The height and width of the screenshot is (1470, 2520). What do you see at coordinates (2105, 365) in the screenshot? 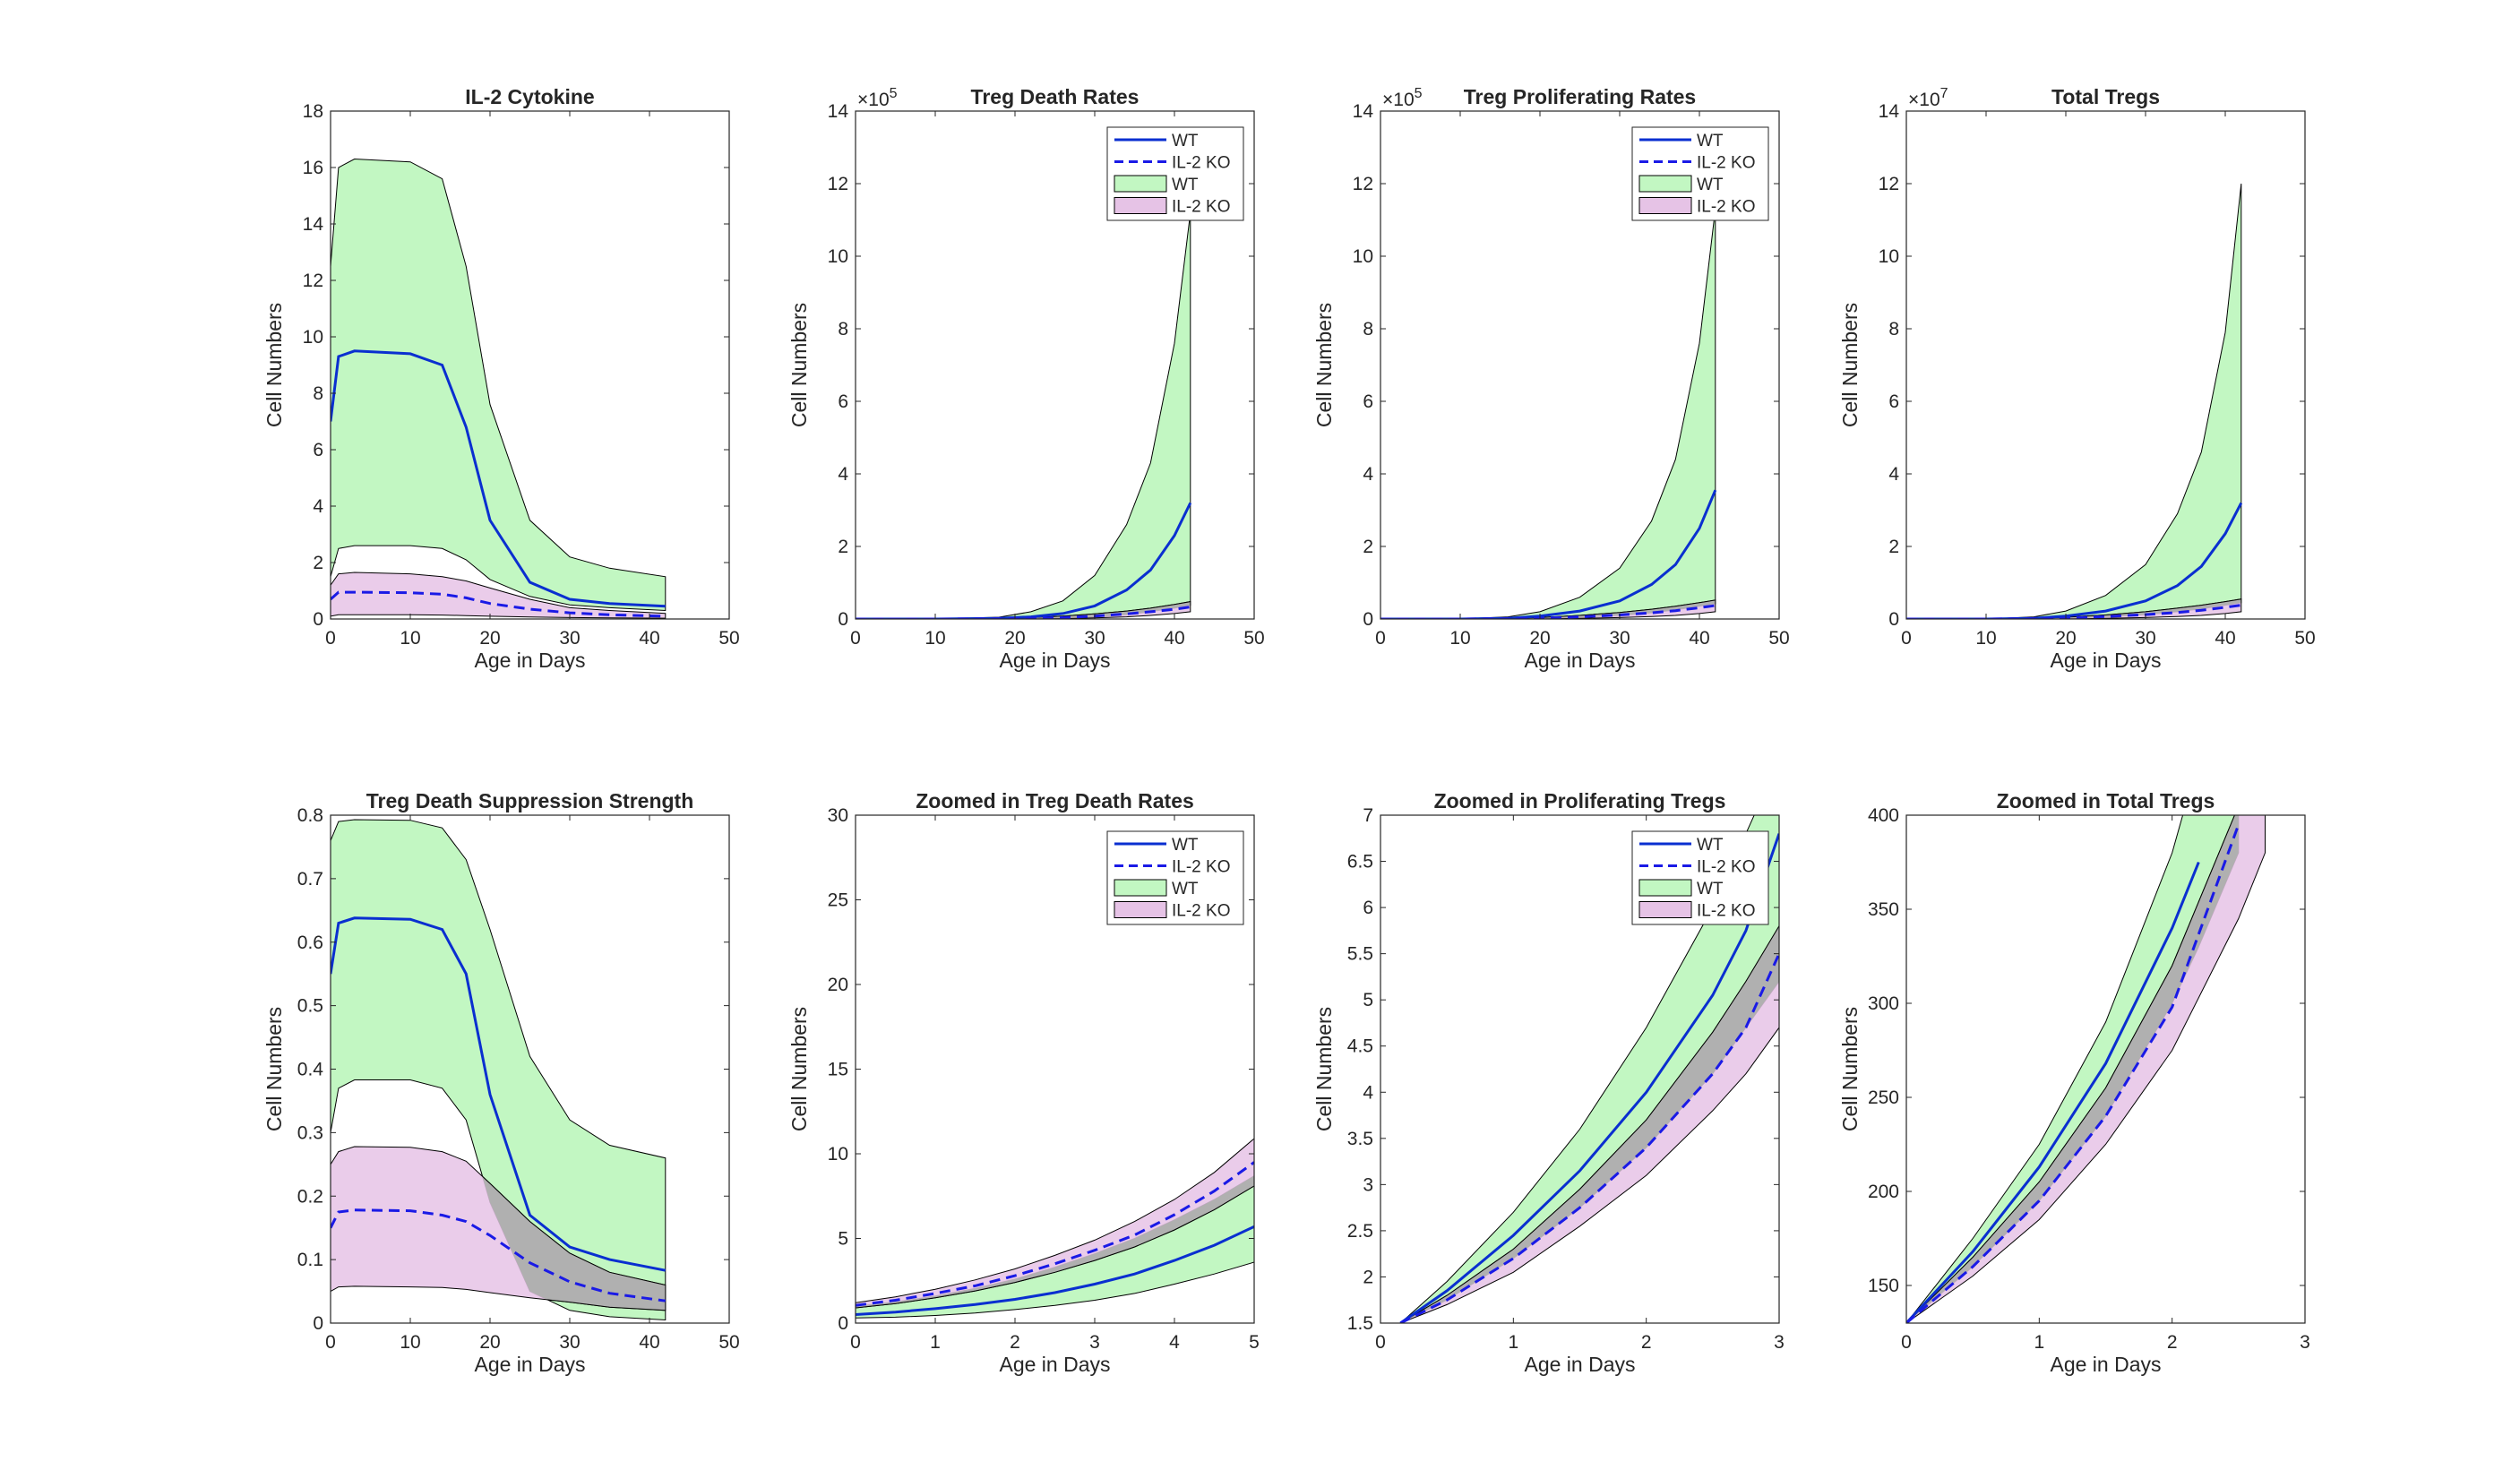
I see `plot-area` at bounding box center [2105, 365].